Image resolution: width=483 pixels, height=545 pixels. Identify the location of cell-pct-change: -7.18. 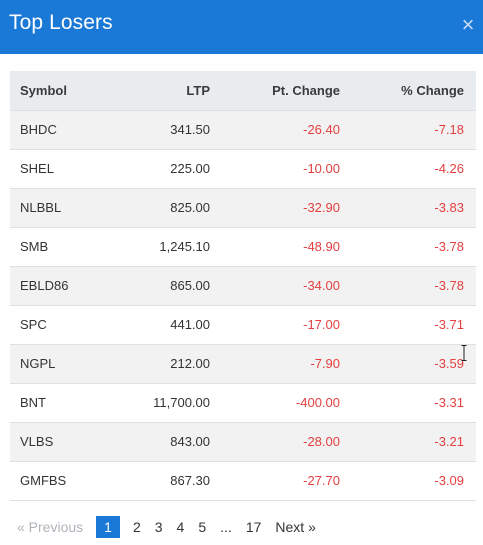
(449, 129).